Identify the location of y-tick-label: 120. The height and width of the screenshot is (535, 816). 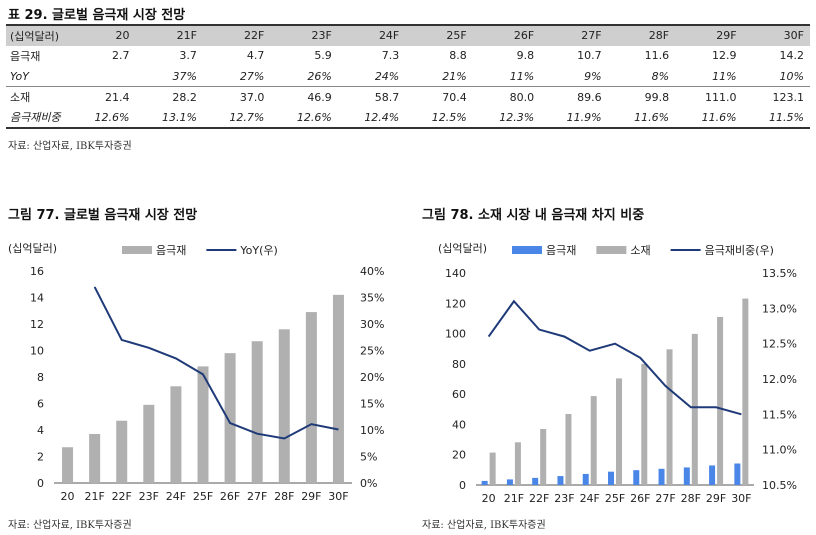
(455, 303).